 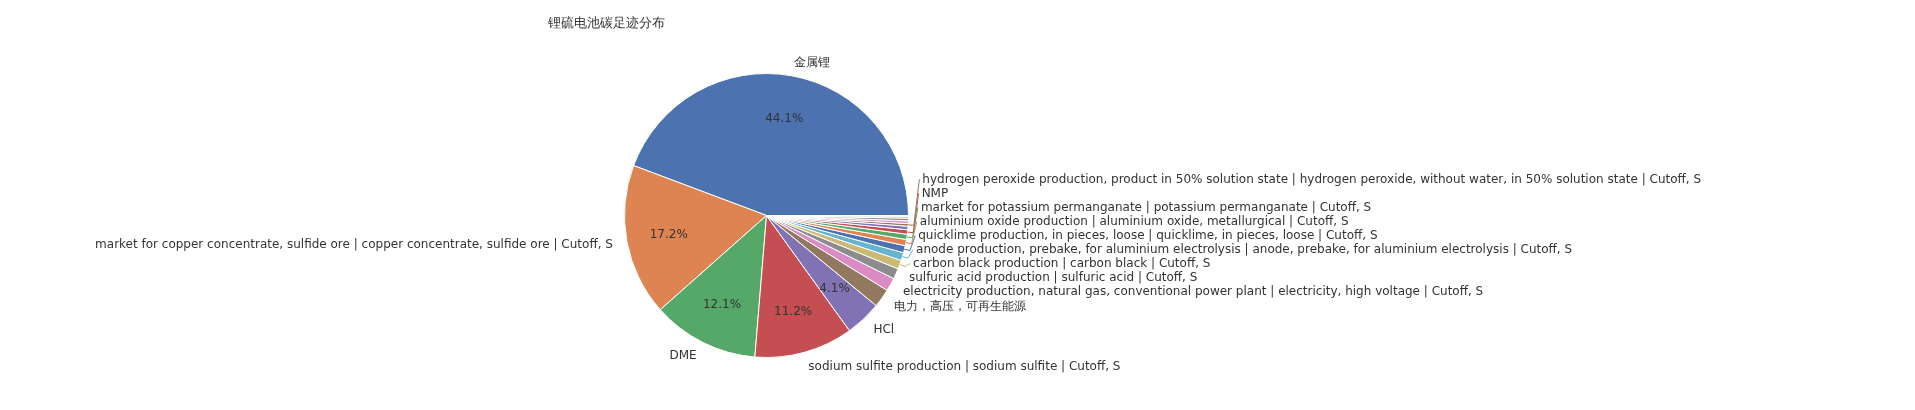 What do you see at coordinates (884, 329) in the screenshot?
I see `slice-label: HCl` at bounding box center [884, 329].